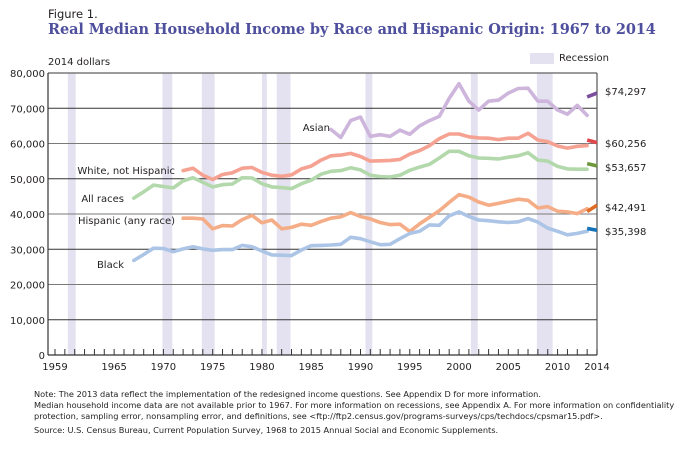 This screenshot has width=682, height=453. Describe the element at coordinates (508, 367) in the screenshot. I see `x-tick-label: 2005` at that location.